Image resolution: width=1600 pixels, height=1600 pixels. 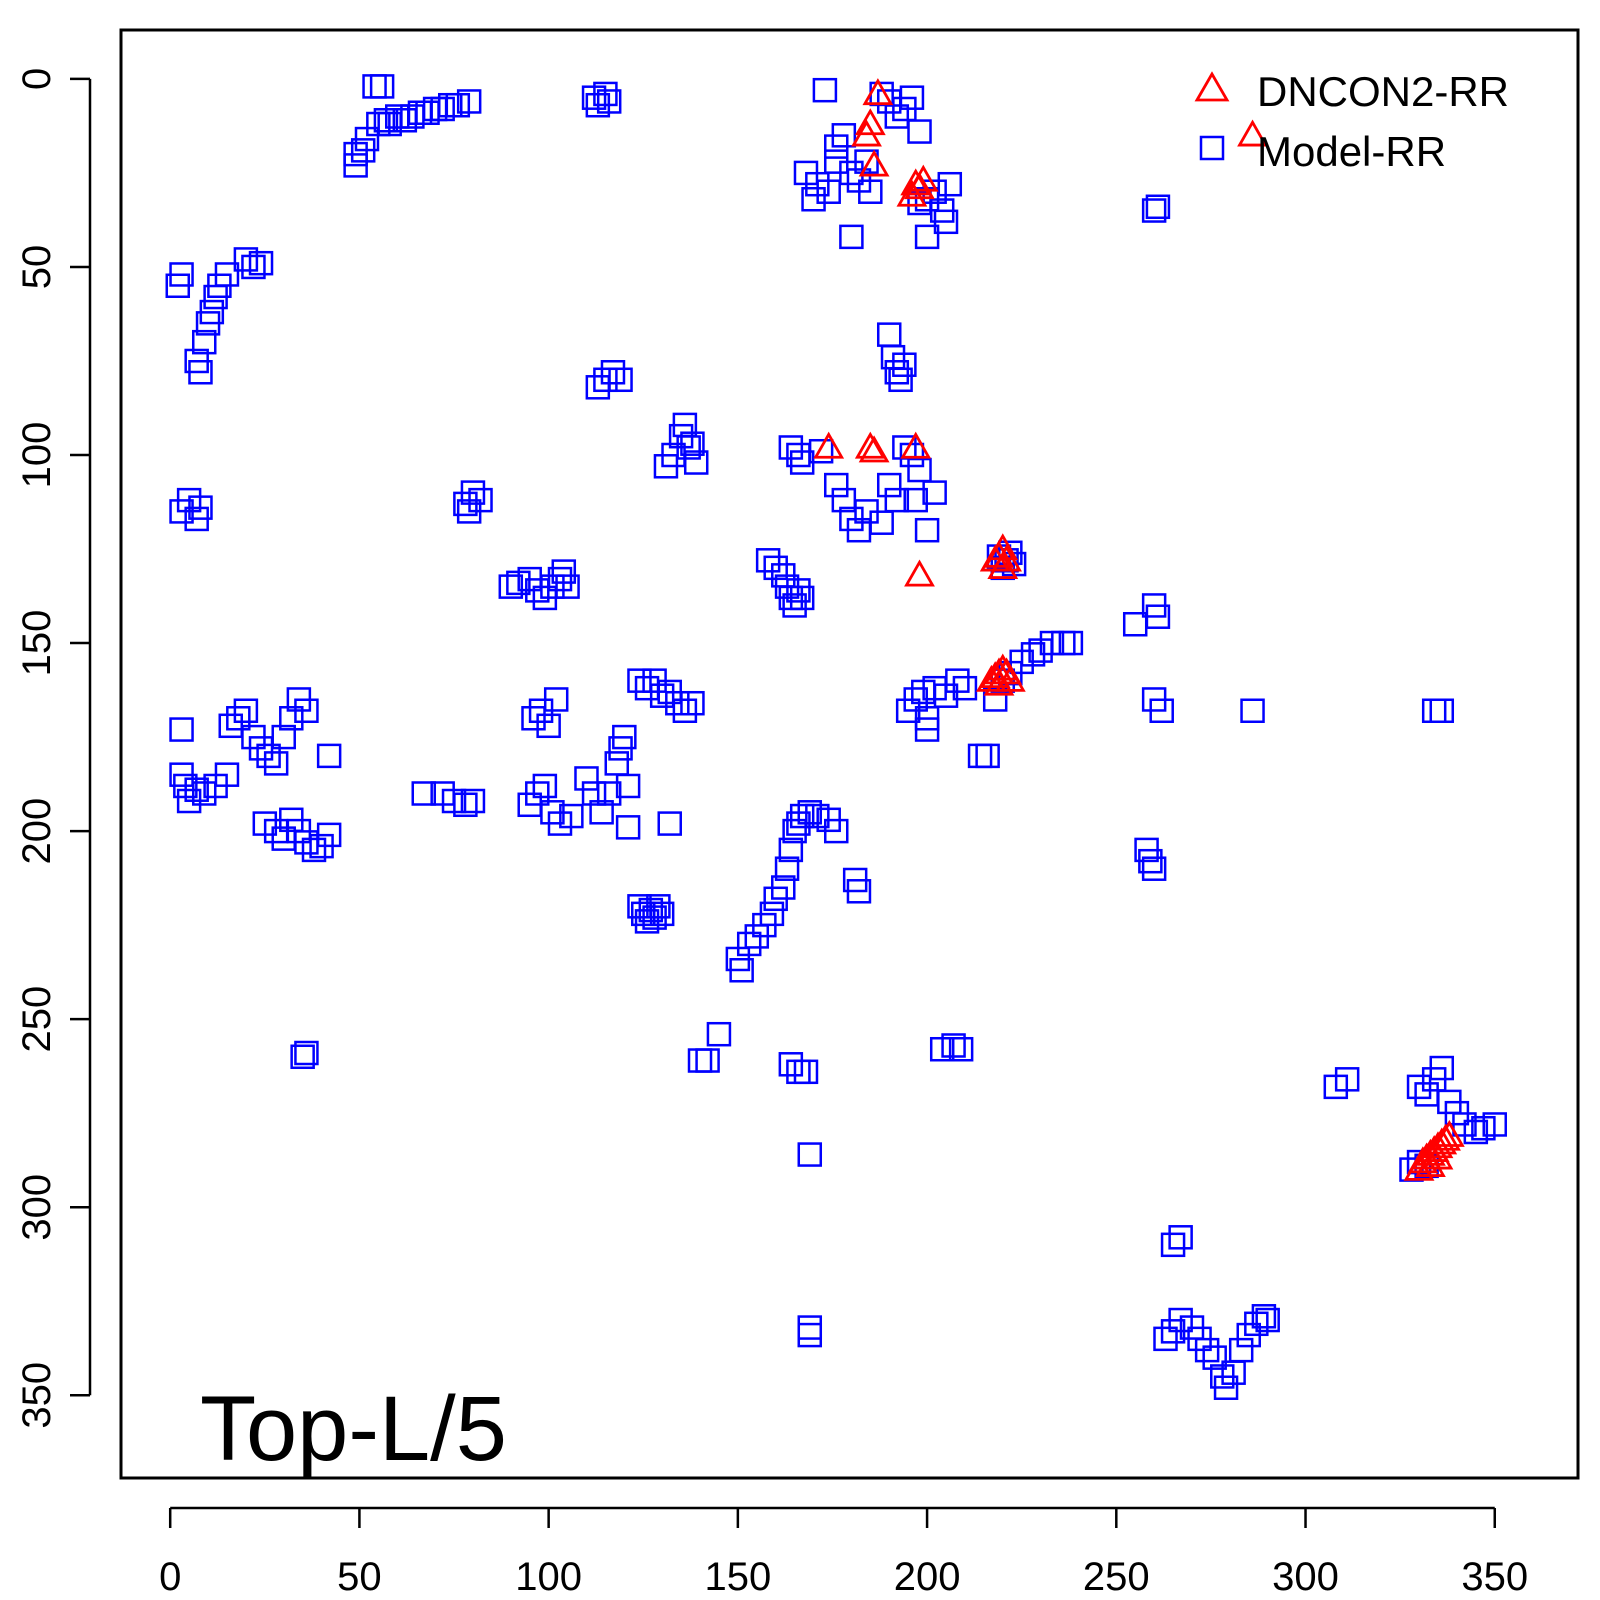 What do you see at coordinates (37, 1395) in the screenshot?
I see `y-tick-label: 350` at bounding box center [37, 1395].